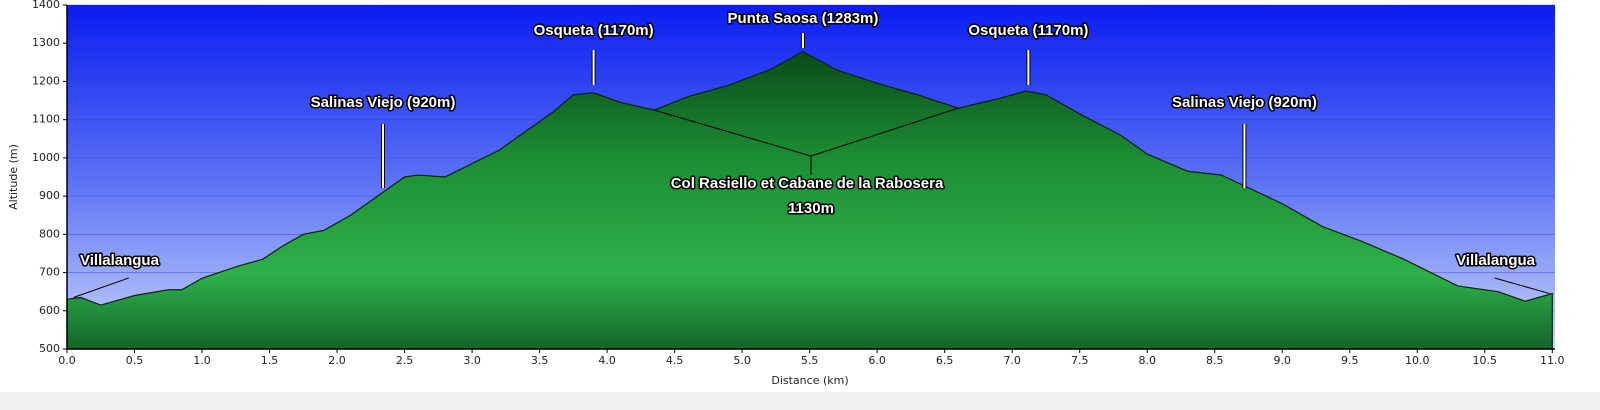 The image size is (1600, 410). I want to click on y-tick-label: 1300, so click(46, 42).